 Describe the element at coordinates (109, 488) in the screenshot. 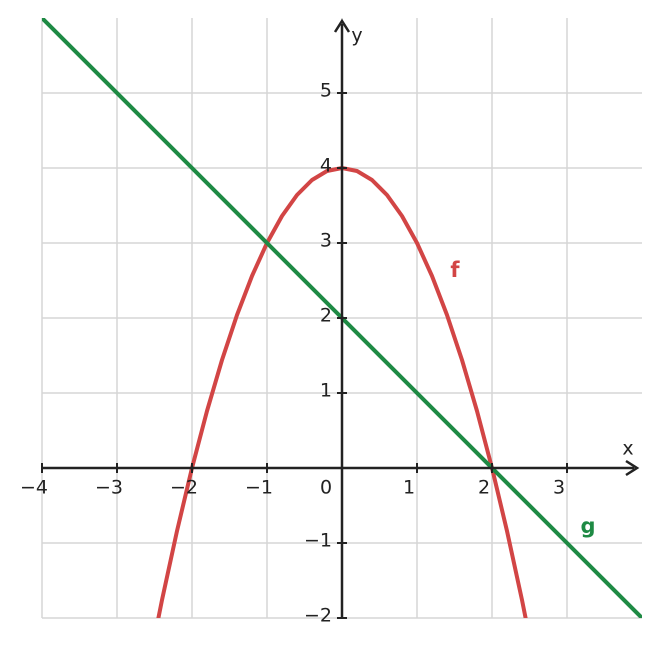

I see `x-tick-label: −3` at that location.